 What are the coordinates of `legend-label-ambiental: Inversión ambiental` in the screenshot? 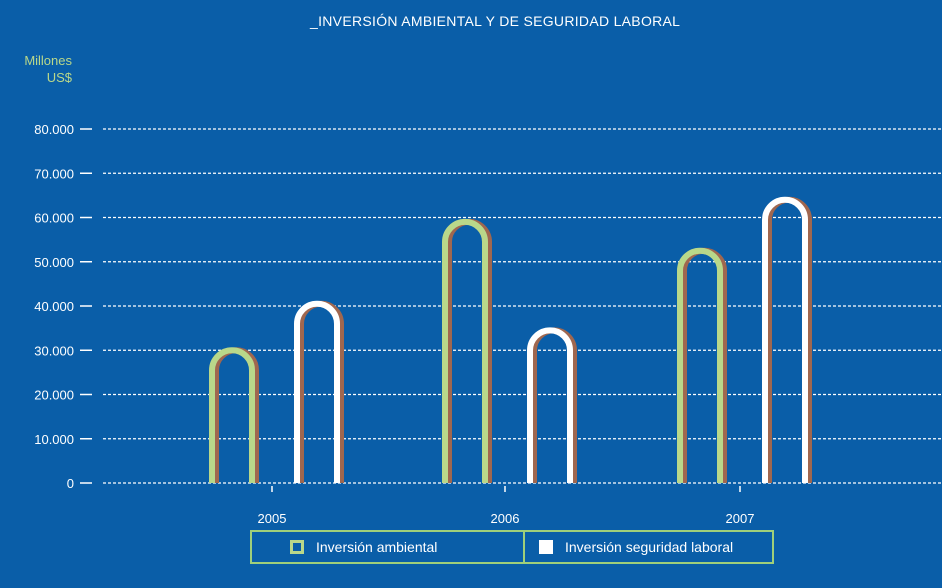 It's located at (377, 547).